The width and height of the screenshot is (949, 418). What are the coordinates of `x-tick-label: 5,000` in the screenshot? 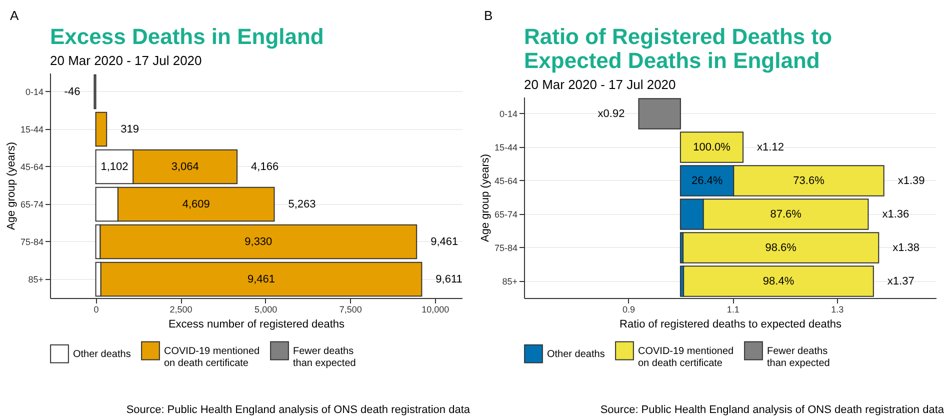 It's located at (266, 309).